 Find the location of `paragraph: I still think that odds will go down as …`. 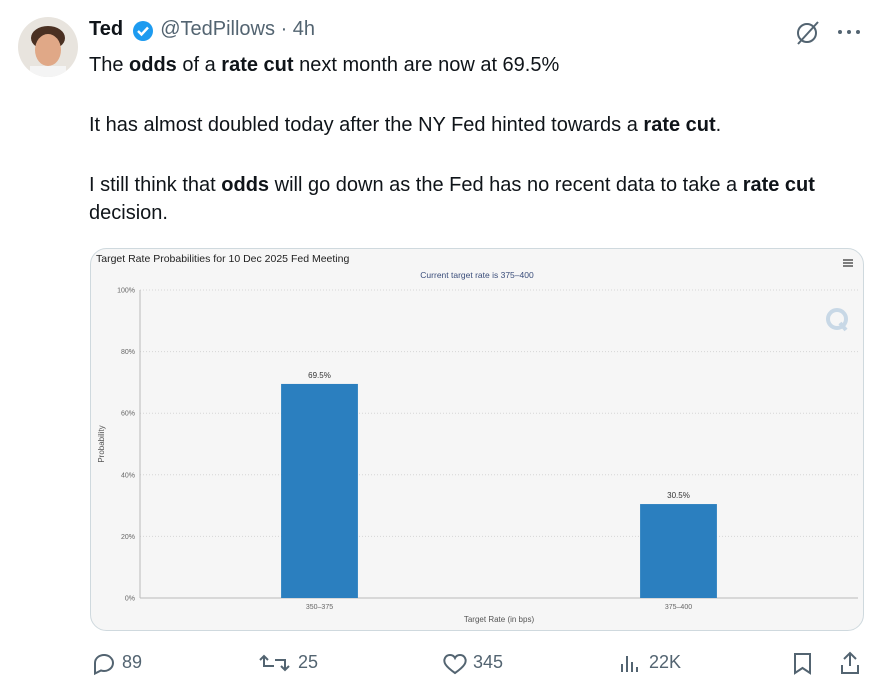

paragraph: I still think that odds will go down as … is located at coordinates (459, 199).